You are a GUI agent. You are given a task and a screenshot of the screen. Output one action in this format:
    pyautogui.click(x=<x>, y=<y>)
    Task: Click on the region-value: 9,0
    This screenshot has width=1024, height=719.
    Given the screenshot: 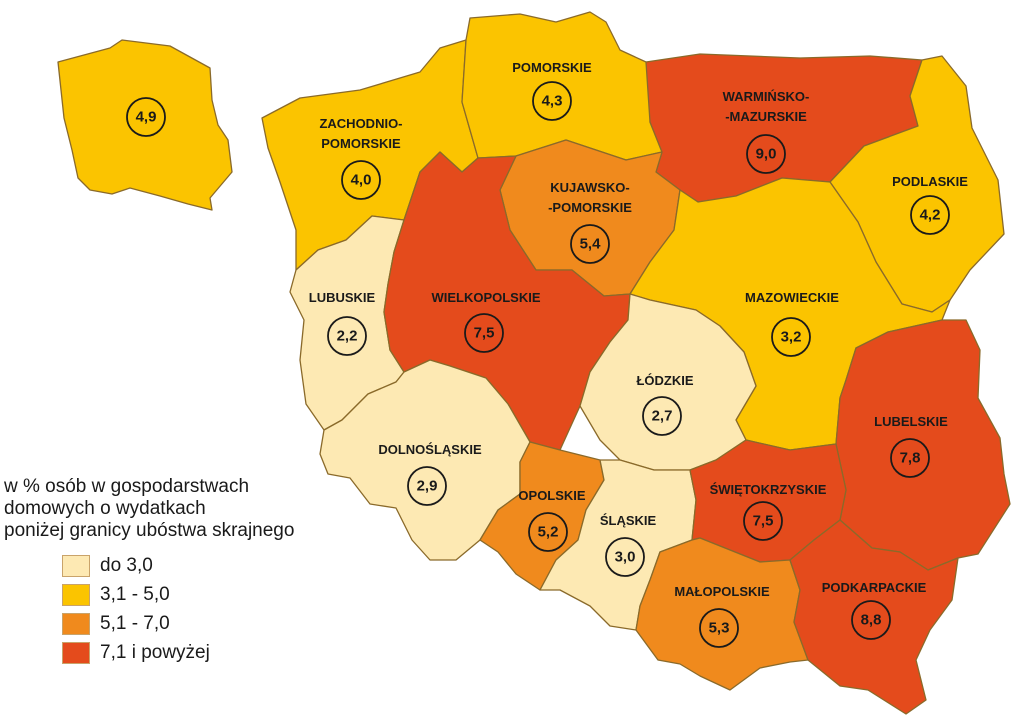 What is the action you would take?
    pyautogui.click(x=766, y=154)
    